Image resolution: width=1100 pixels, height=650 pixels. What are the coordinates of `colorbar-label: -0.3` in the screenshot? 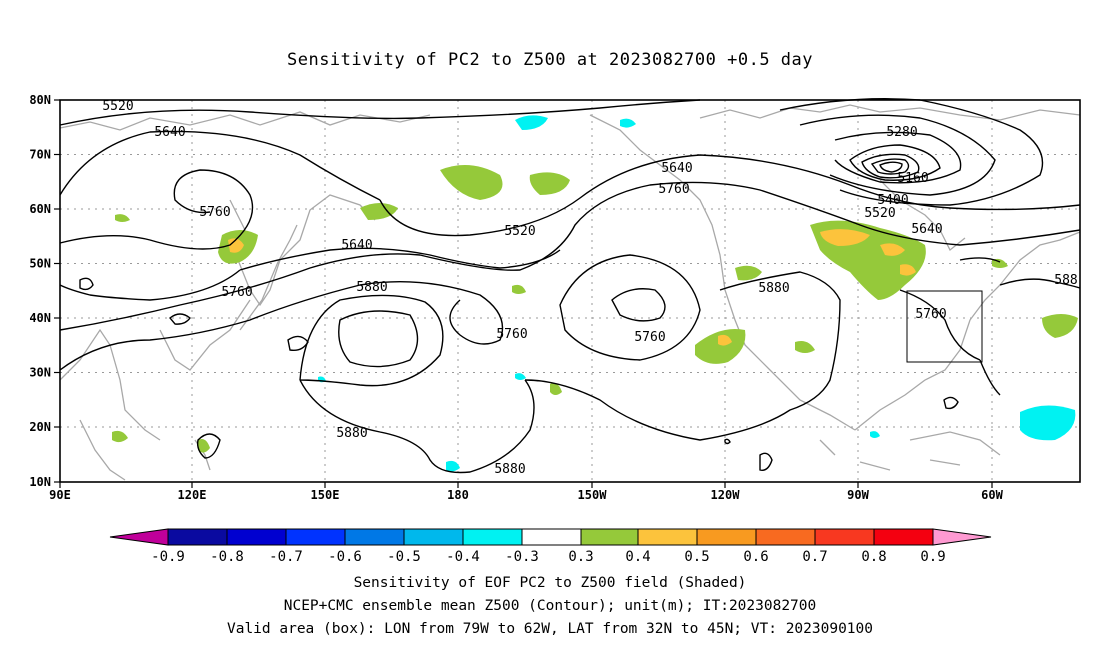 It's located at (522, 557).